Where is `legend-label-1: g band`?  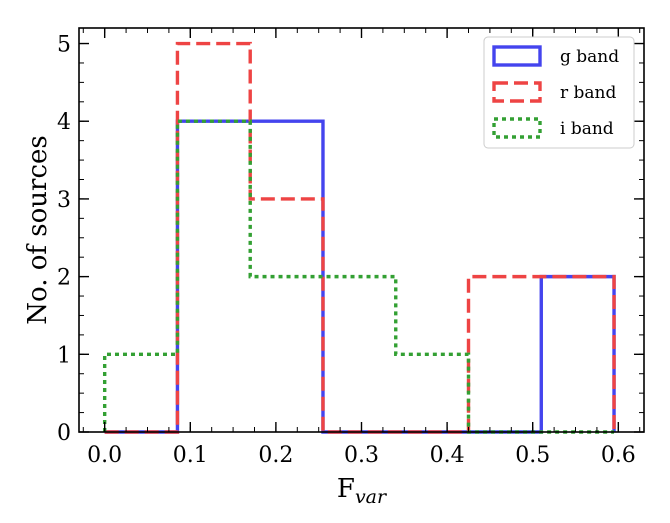
legend-label-1: g band is located at coordinates (589, 57).